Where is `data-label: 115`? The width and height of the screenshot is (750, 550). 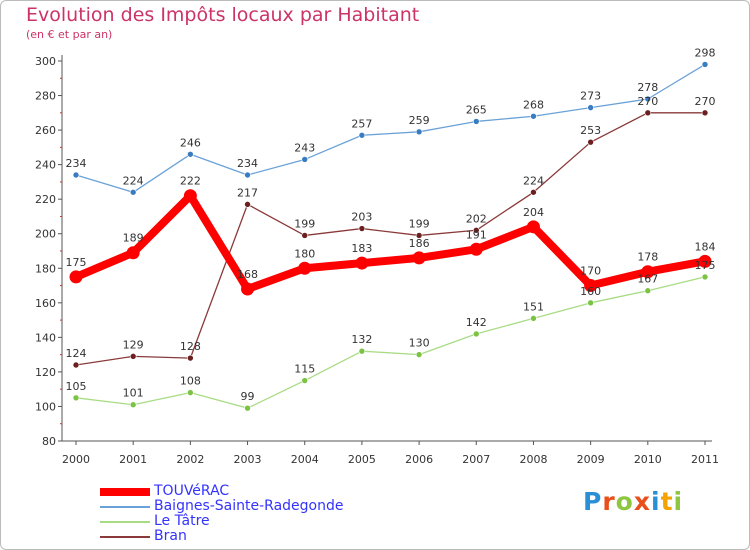 data-label: 115 is located at coordinates (304, 369).